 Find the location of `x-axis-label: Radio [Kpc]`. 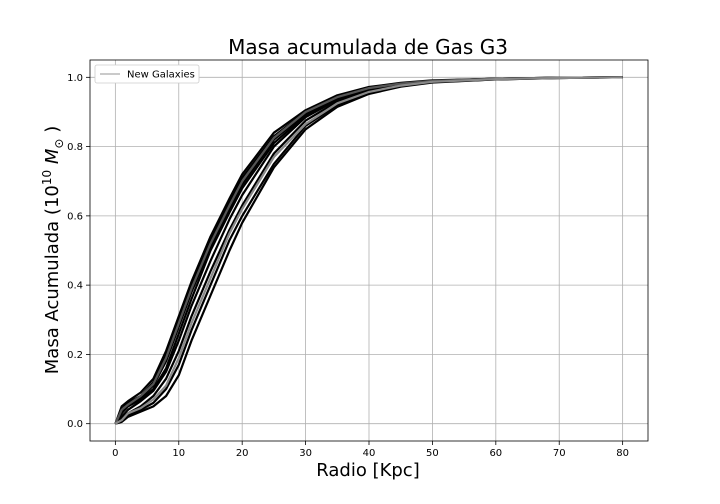

x-axis-label: Radio [Kpc] is located at coordinates (367, 470).